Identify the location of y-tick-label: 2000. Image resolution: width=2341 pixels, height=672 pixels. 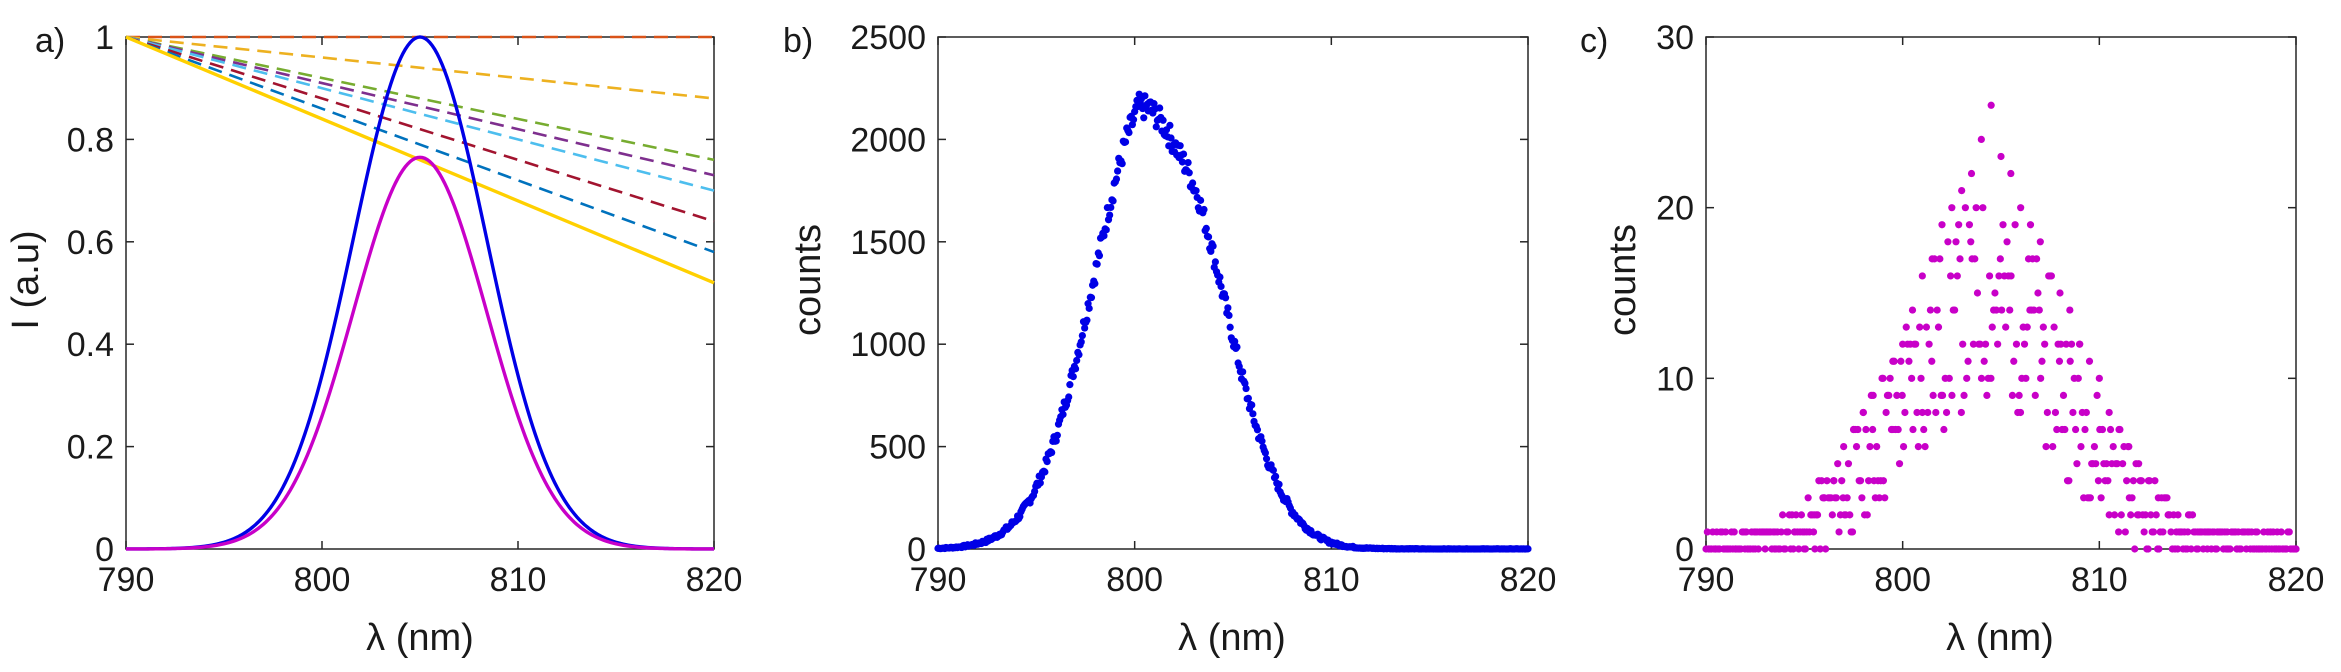
(888, 140).